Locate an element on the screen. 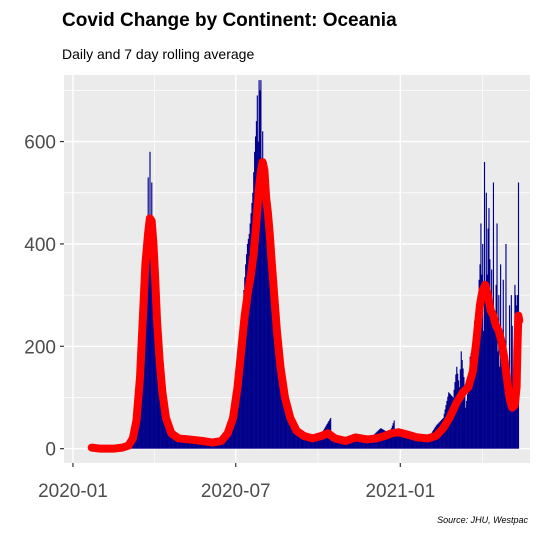  y-tick-label: 600 is located at coordinates (40, 143).